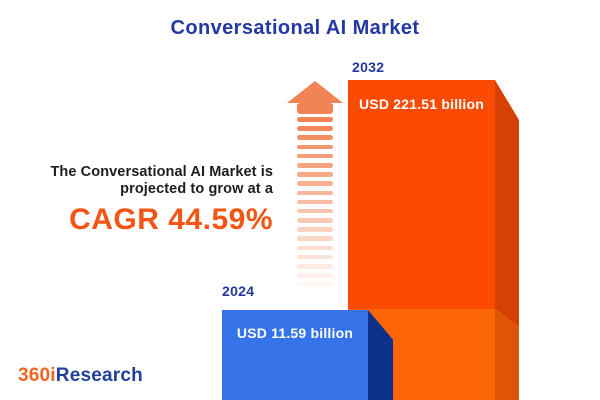 Image resolution: width=600 pixels, height=400 pixels. I want to click on arrow-dash-trail, so click(315, 204).